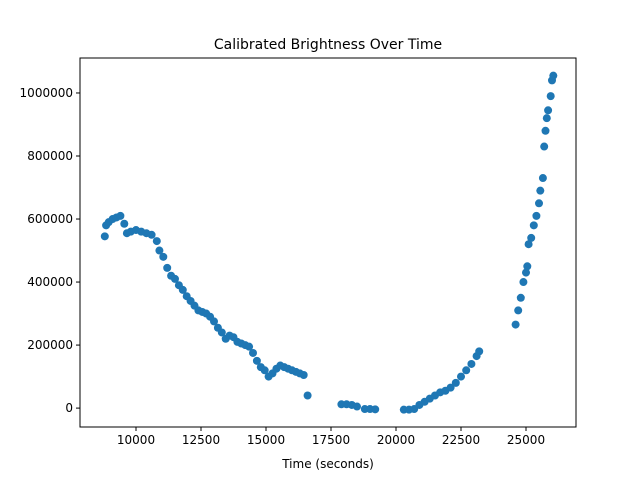 Image resolution: width=640 pixels, height=484 pixels. I want to click on y-tick-label: 1000000, so click(46, 93).